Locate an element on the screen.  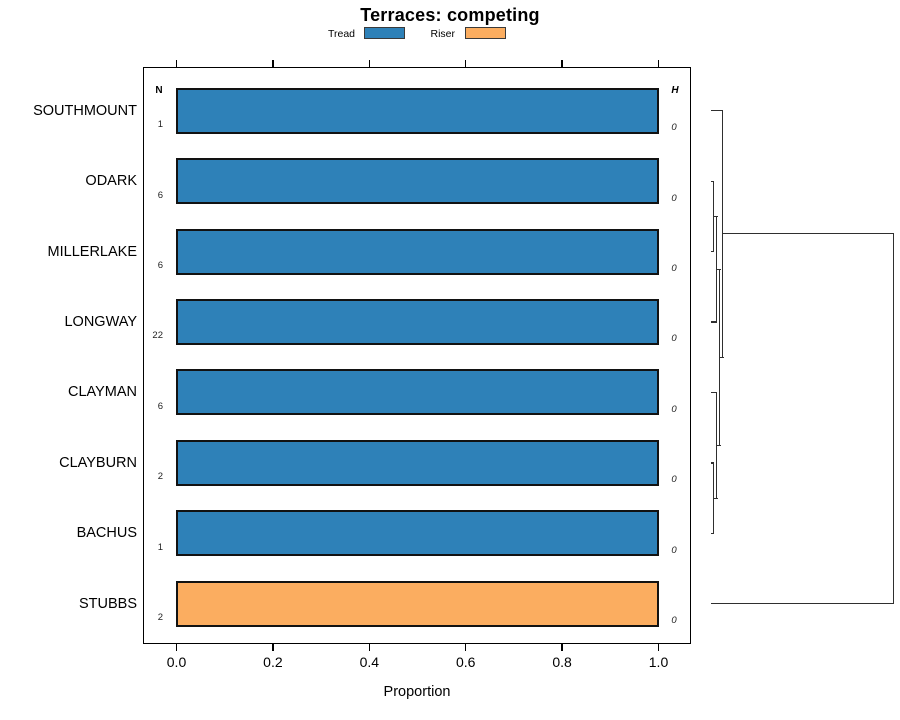
x-axis-tick-label: 1.0 is located at coordinates (658, 662).